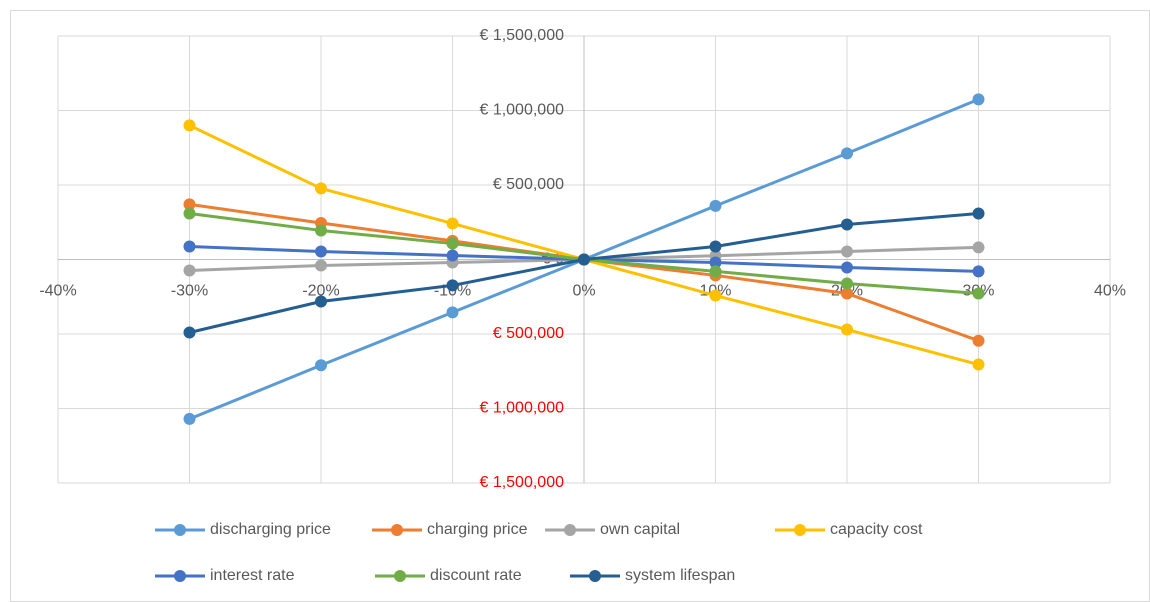 This screenshot has width=1150, height=602. Describe the element at coordinates (680, 575) in the screenshot. I see `legend-label: system lifespan` at that location.